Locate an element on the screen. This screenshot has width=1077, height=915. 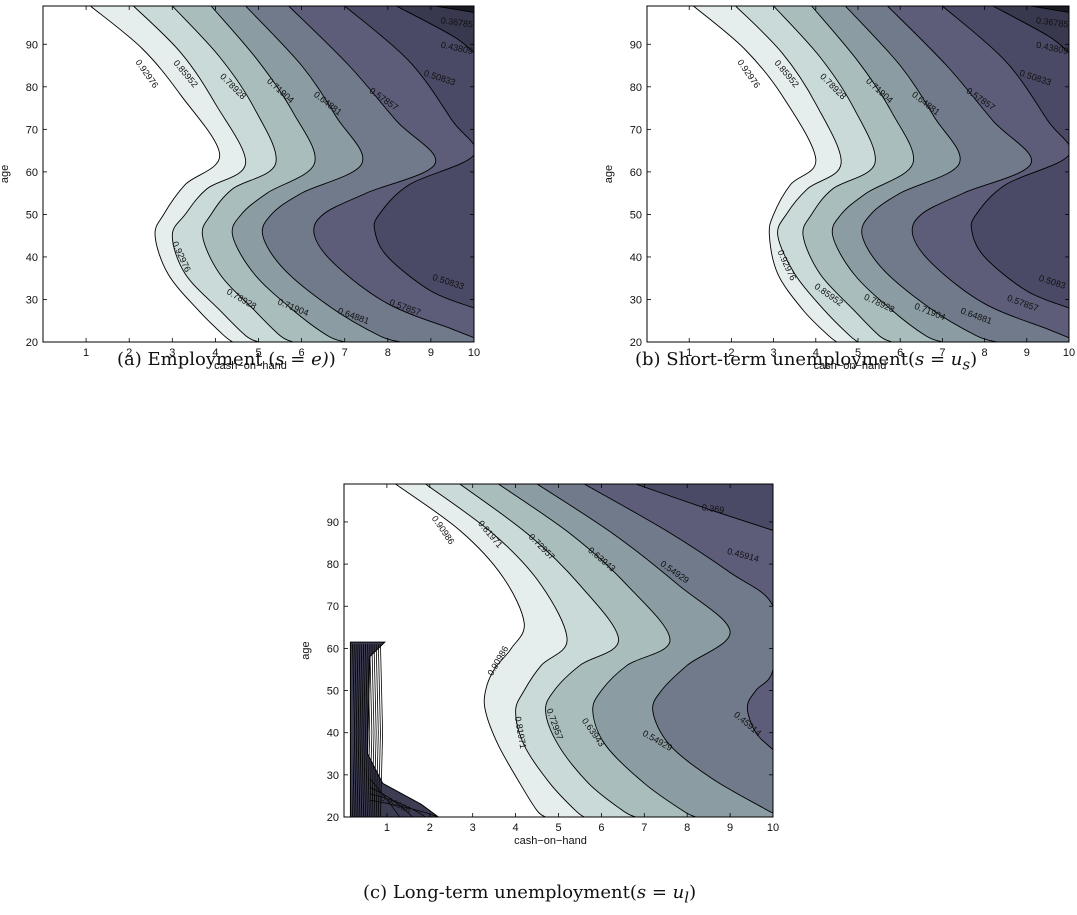
y-tick-label-b-0: 20 is located at coordinates (636, 343).